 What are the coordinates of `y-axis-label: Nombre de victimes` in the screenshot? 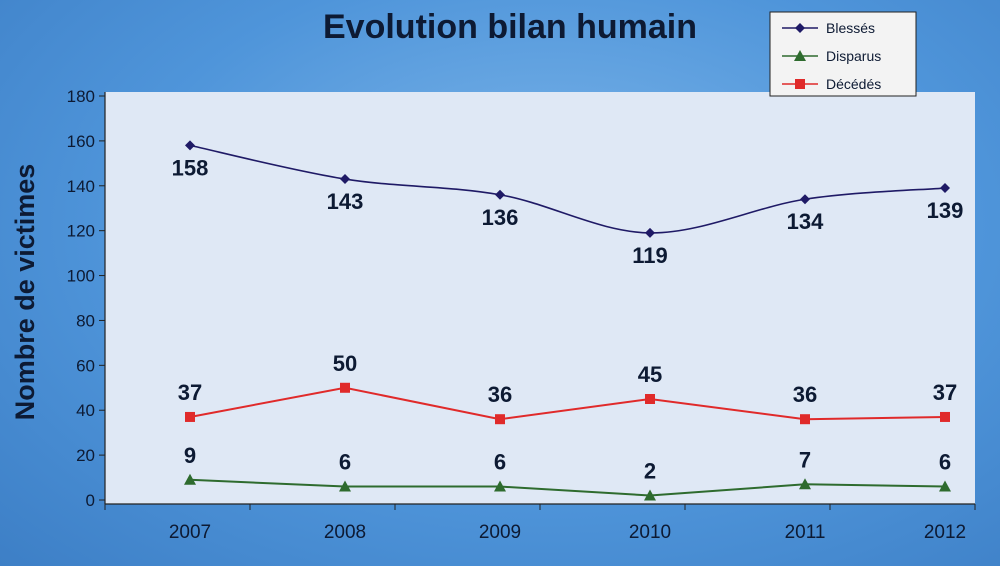 It's located at (25, 292).